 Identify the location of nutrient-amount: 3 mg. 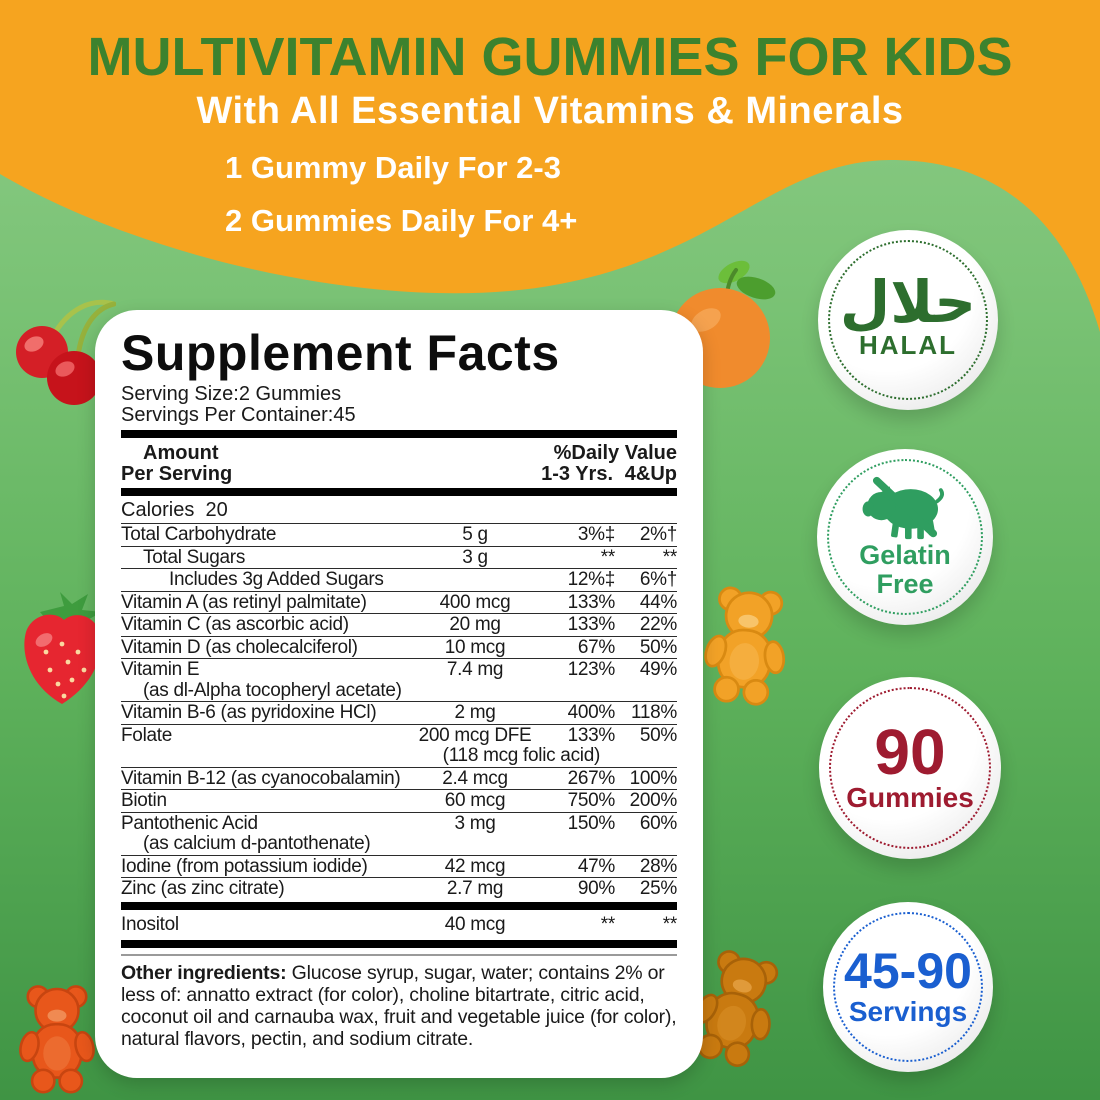
(475, 823).